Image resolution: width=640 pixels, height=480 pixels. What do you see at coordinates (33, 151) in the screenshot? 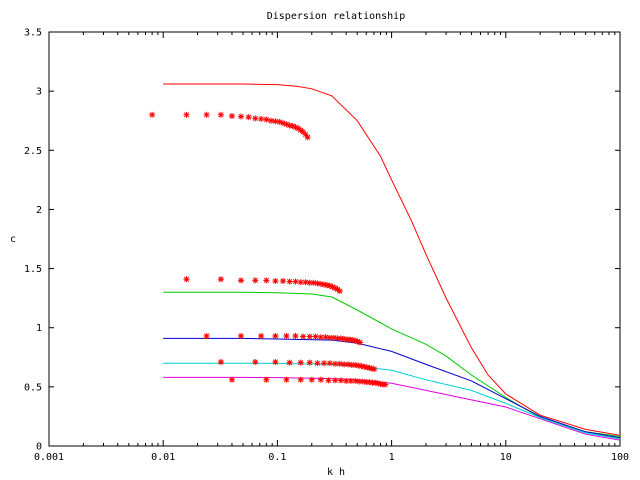
I see `y-tick-label: 2.5` at bounding box center [33, 151].